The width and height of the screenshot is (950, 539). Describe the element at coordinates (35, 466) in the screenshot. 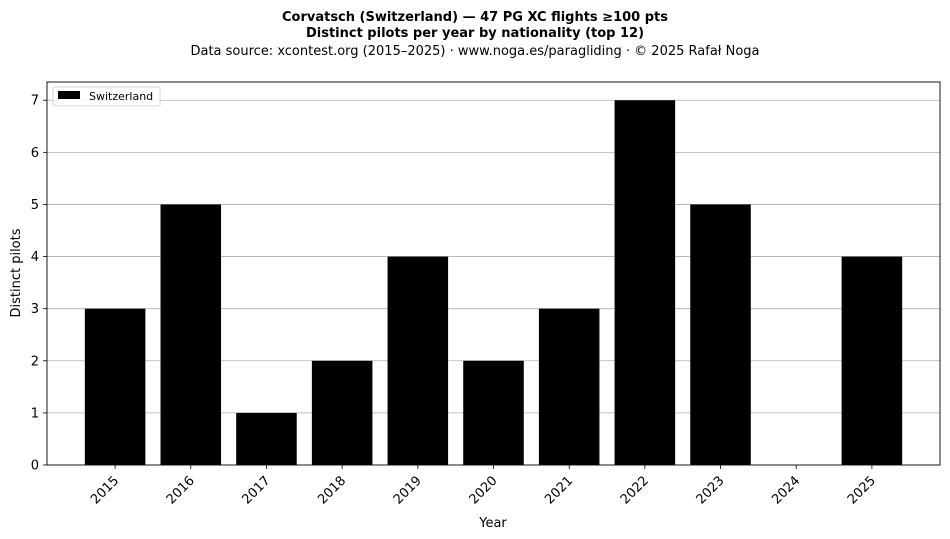

I see `y-tick-label: 0` at that location.